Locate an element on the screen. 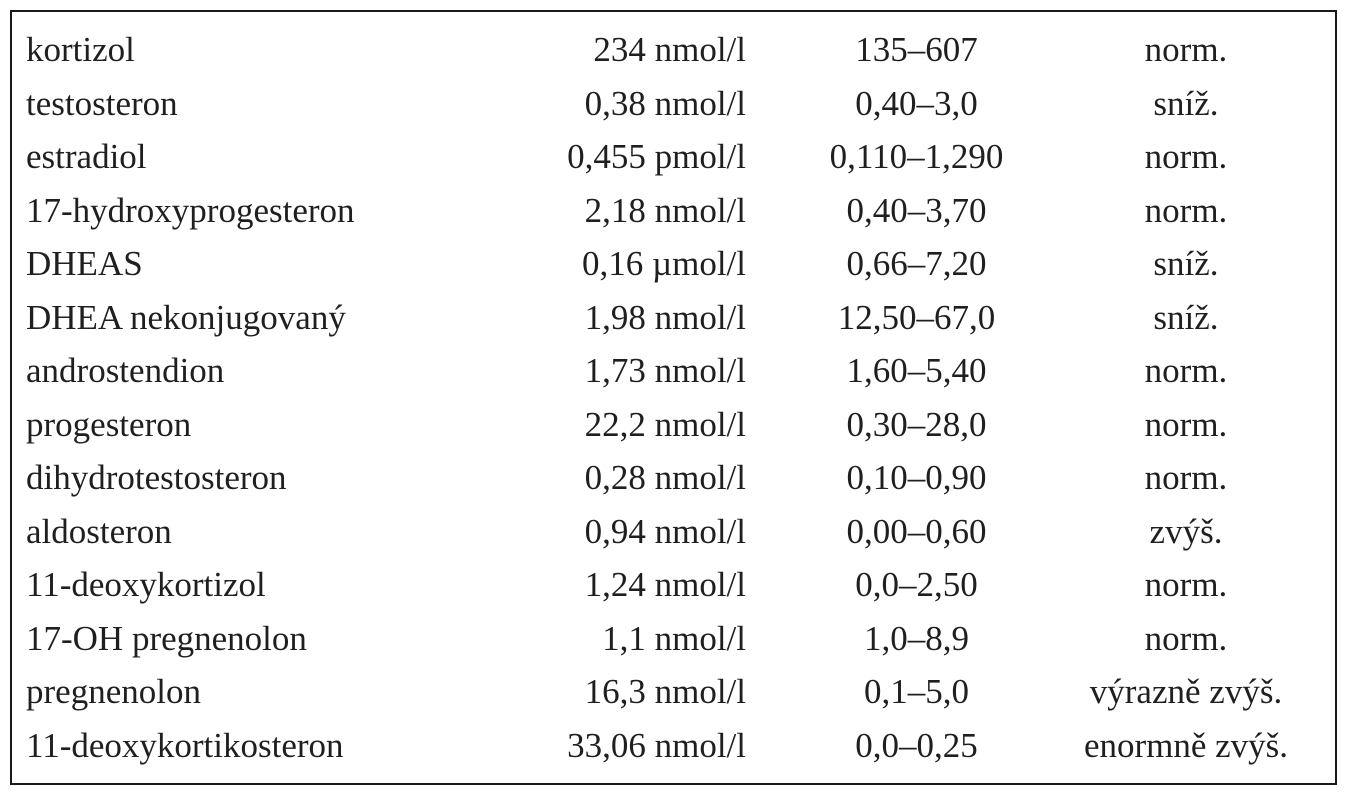  reference-range: 0,66–7,20 is located at coordinates (916, 264).